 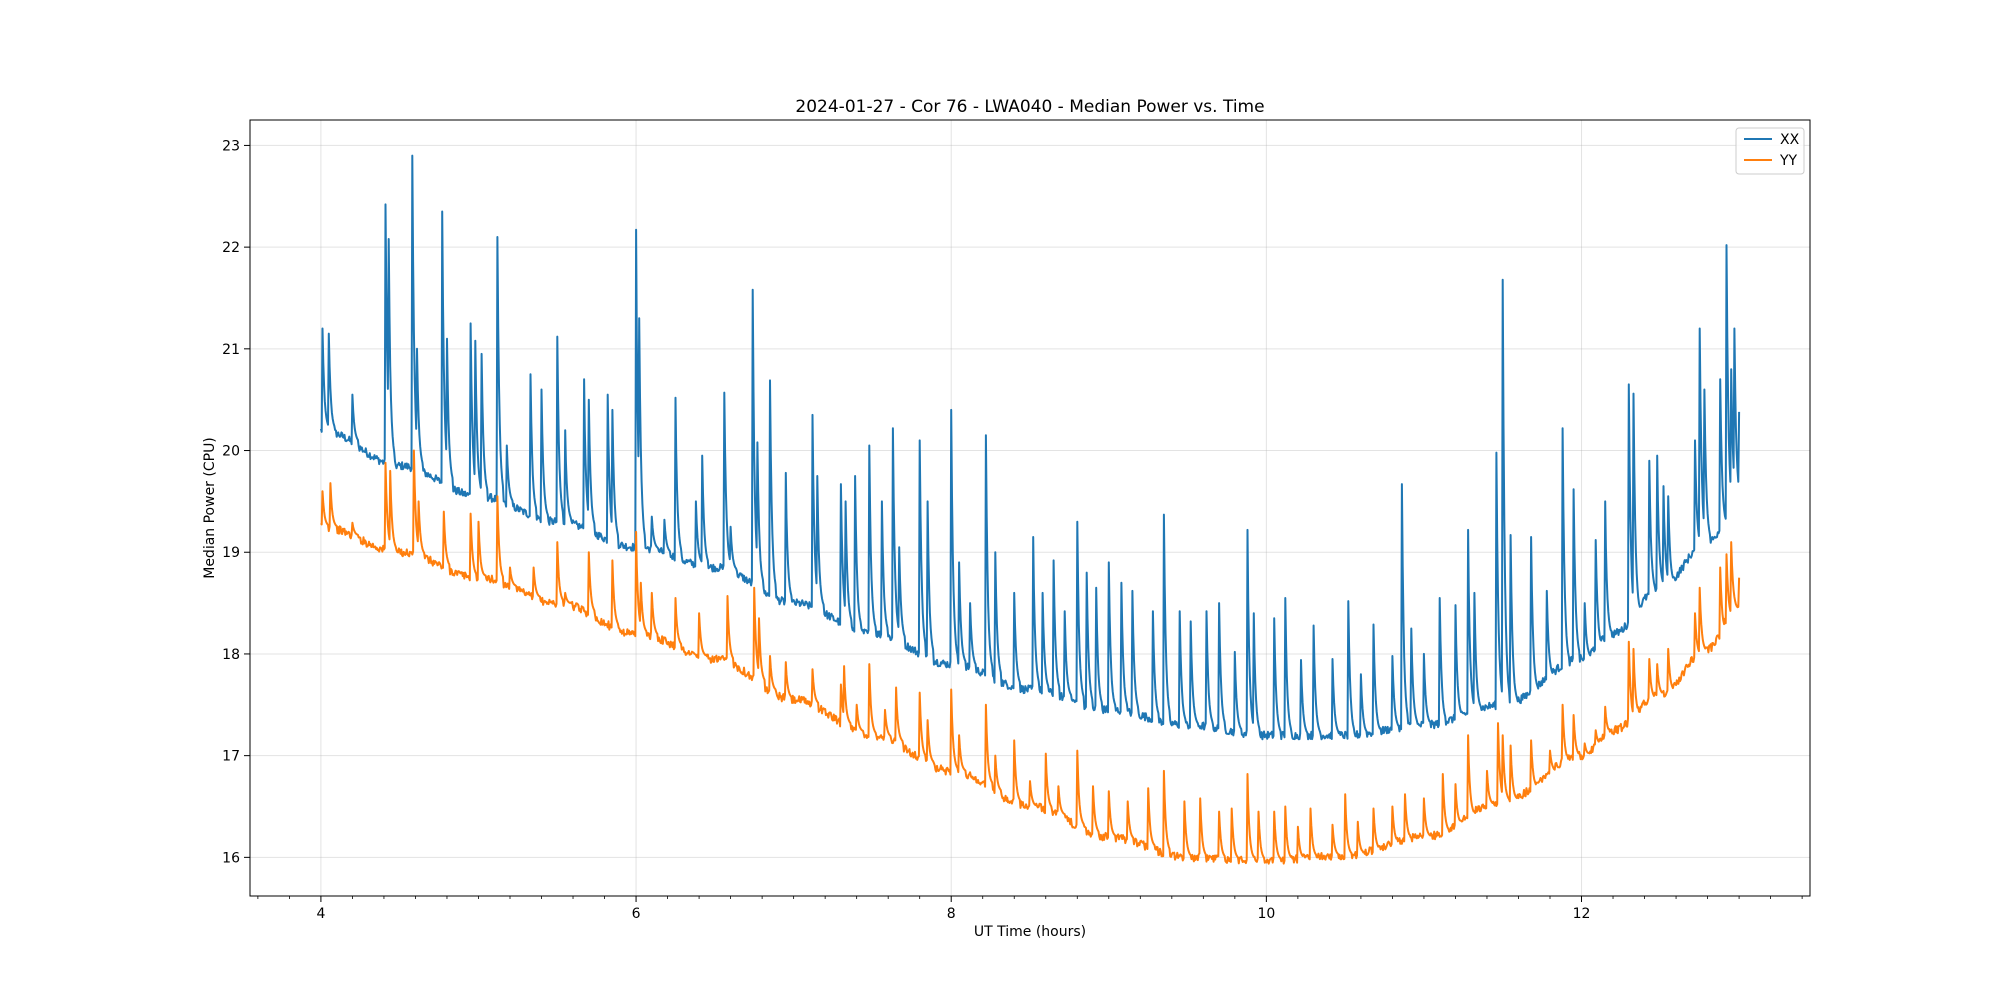 I want to click on y-tick-label: 22, so click(x=231, y=248).